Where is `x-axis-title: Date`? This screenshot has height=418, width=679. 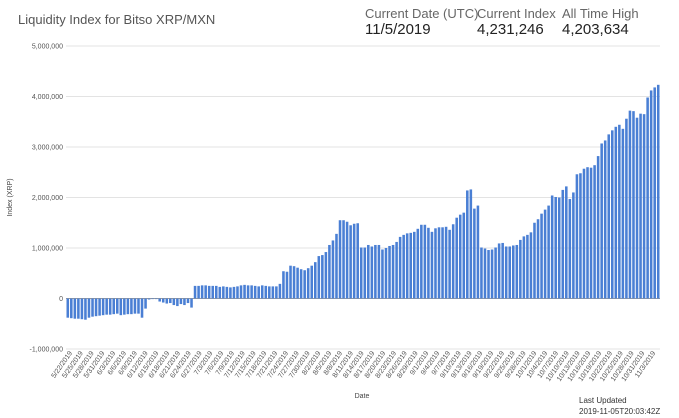
x-axis-title: Date is located at coordinates (362, 396).